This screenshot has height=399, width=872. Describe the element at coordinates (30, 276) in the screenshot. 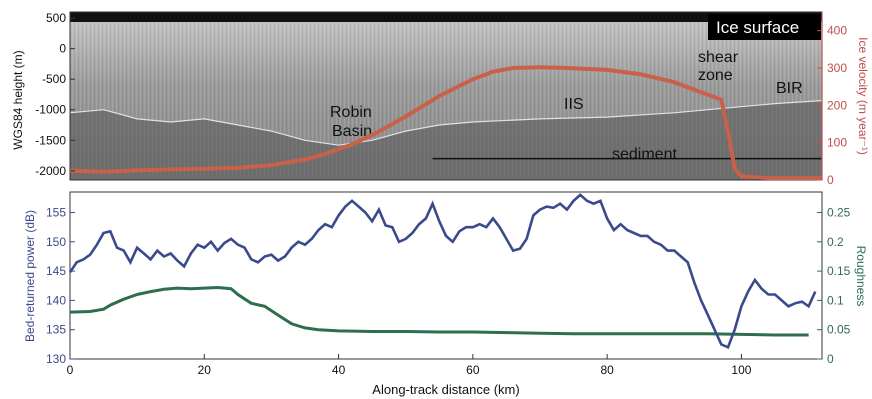

I see `bottom-left-axis-label: Bed-returned power (dB)` at that location.